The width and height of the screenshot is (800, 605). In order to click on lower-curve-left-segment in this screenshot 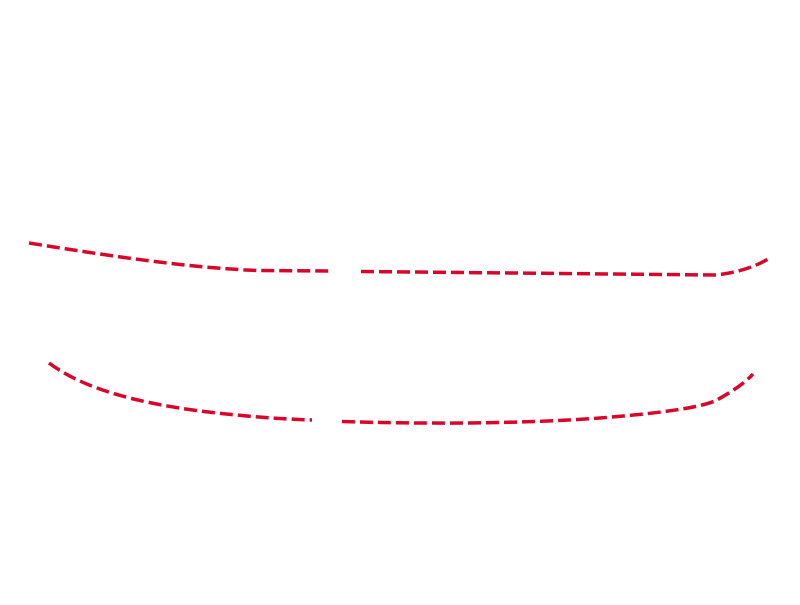, I will do `click(180, 391)`.